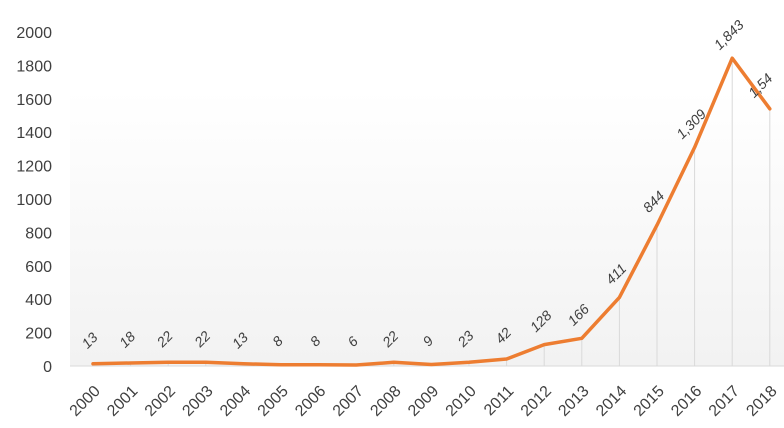  I want to click on y-tick-label: 1000, so click(34, 200).